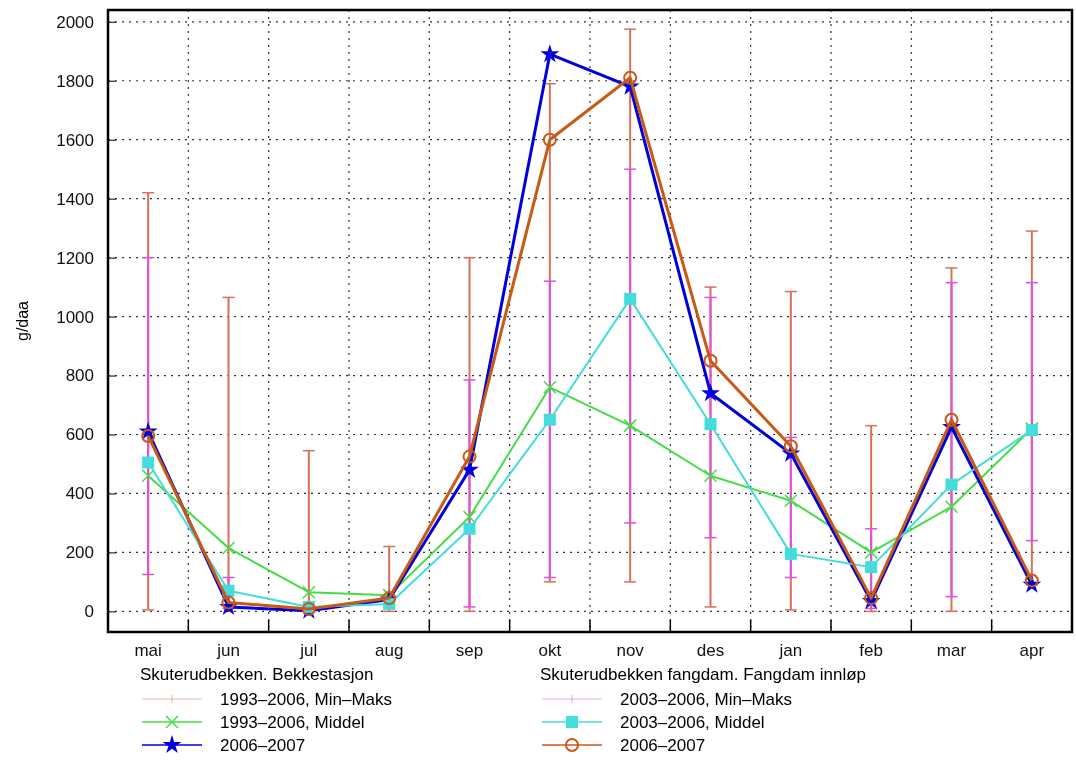  I want to click on x-tick-label: apr, so click(1032, 651).